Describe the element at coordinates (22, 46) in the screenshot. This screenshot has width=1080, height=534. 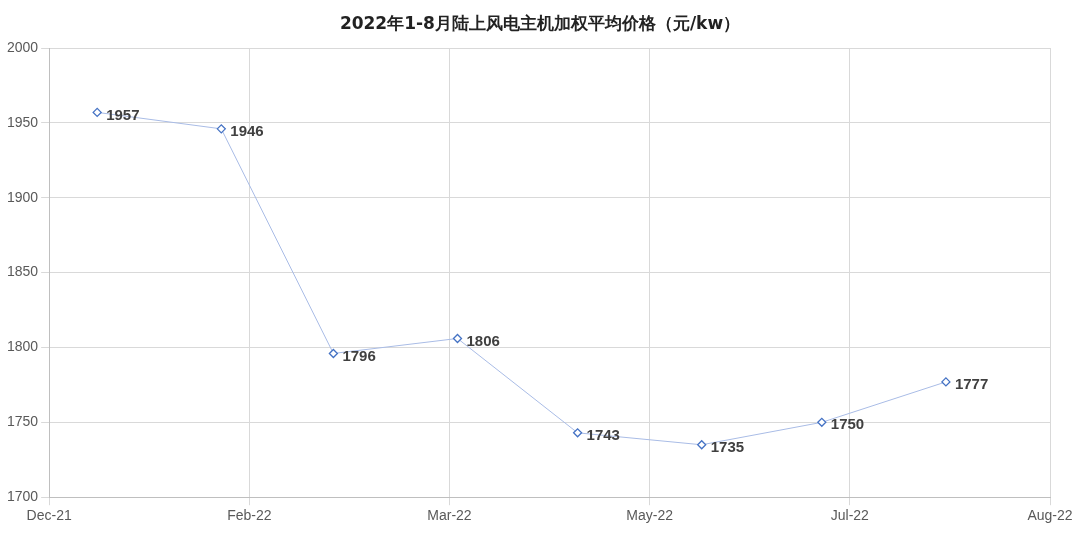
I see `y-tick-label: 2000` at that location.